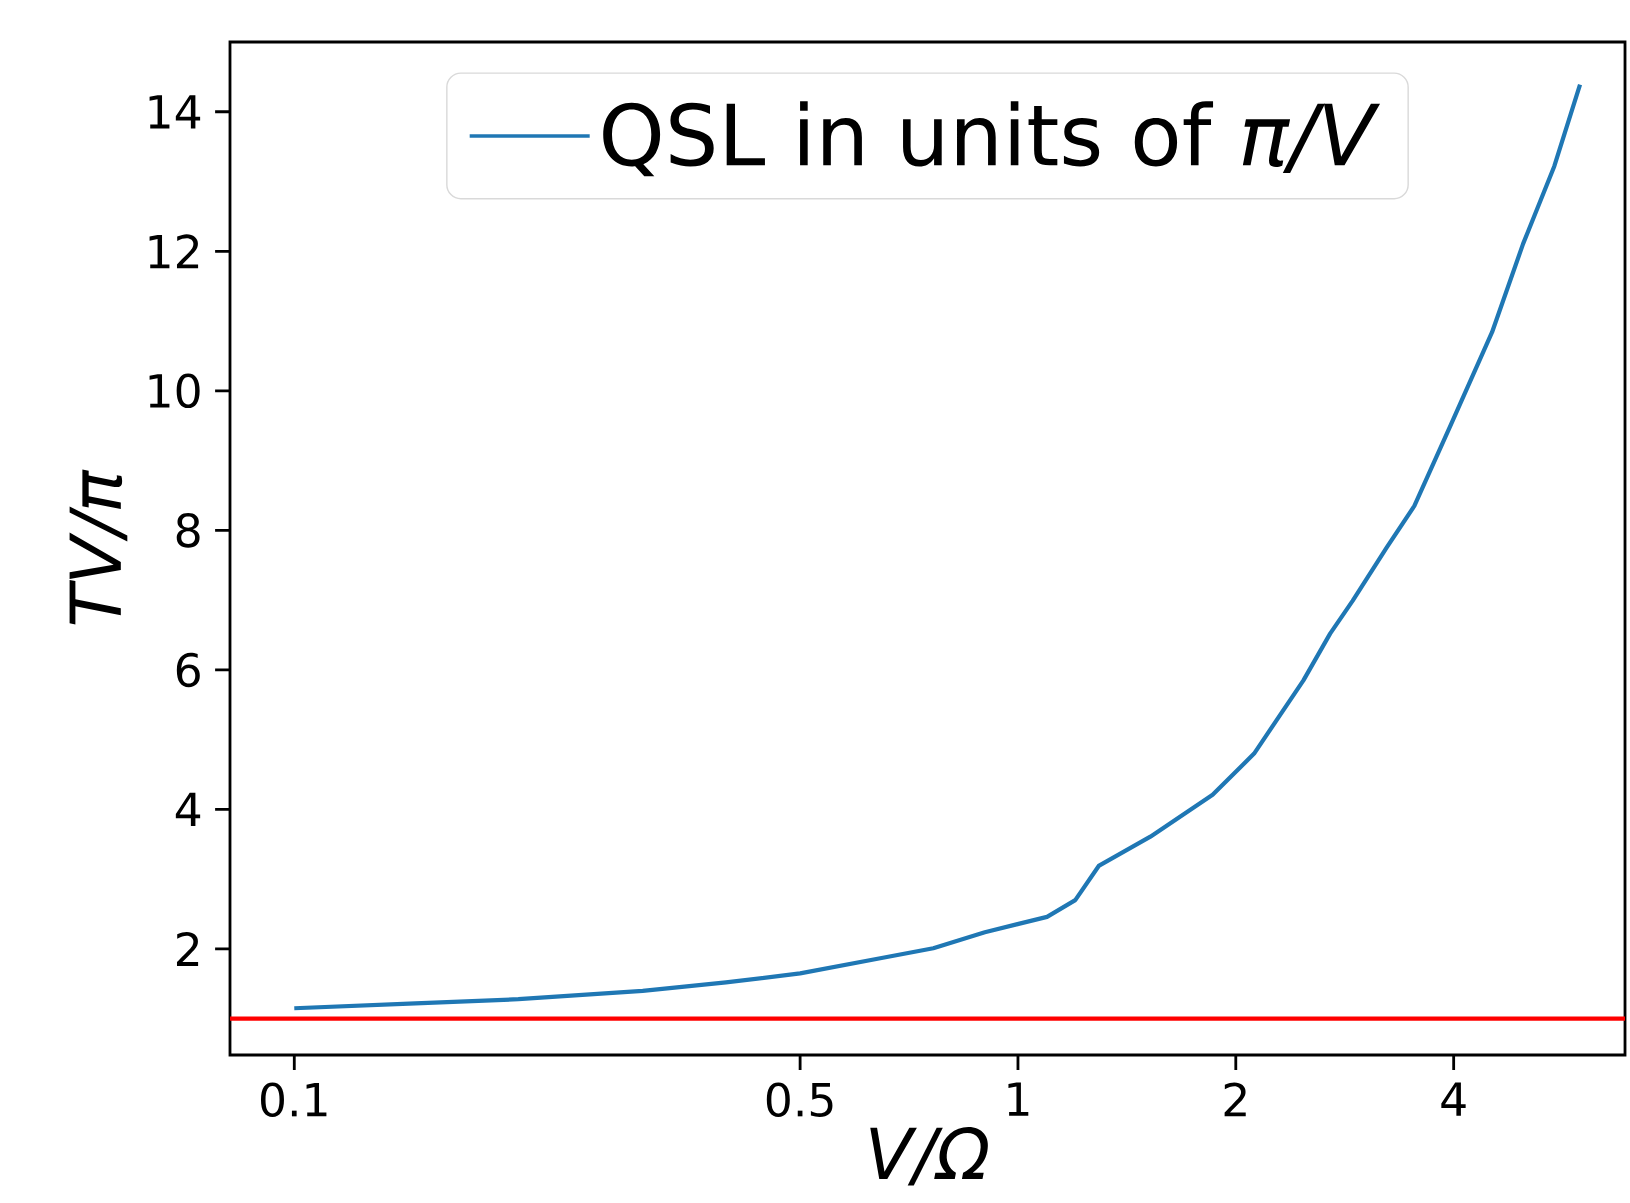 The width and height of the screenshot is (1630, 1203). I want to click on y-axis-title: TV/π, so click(98, 547).